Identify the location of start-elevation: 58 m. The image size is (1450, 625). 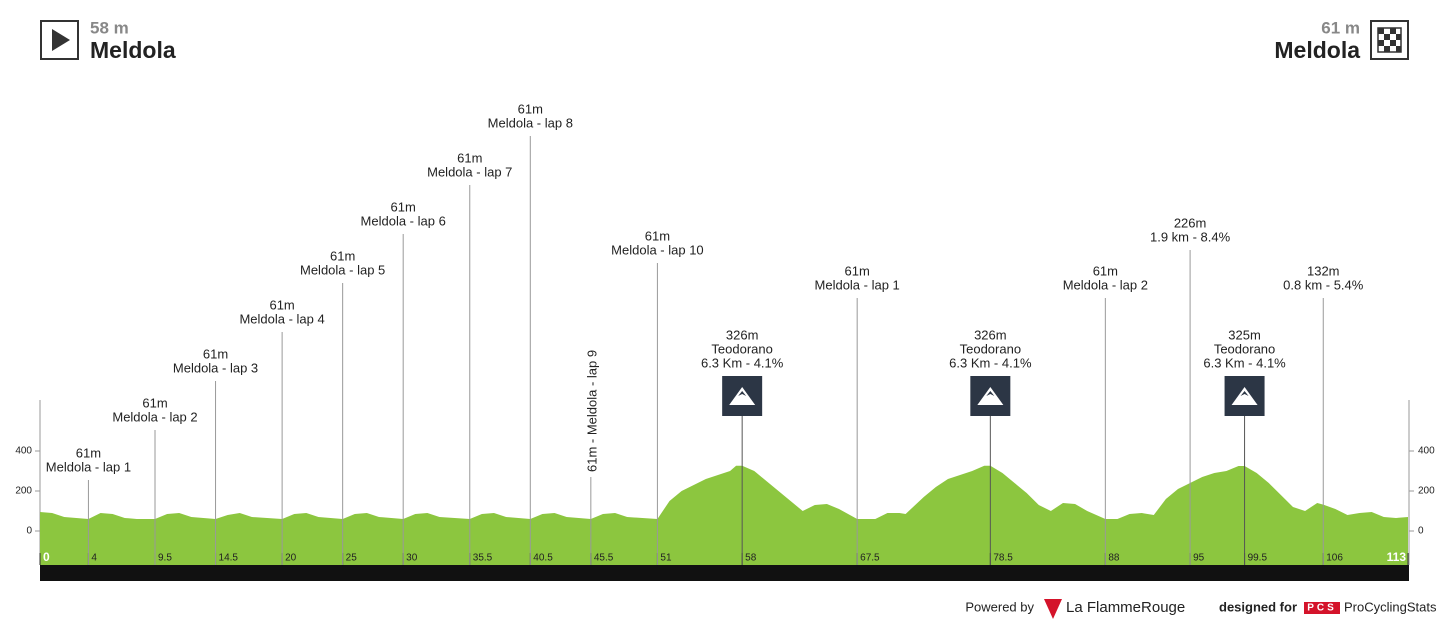
(109, 27).